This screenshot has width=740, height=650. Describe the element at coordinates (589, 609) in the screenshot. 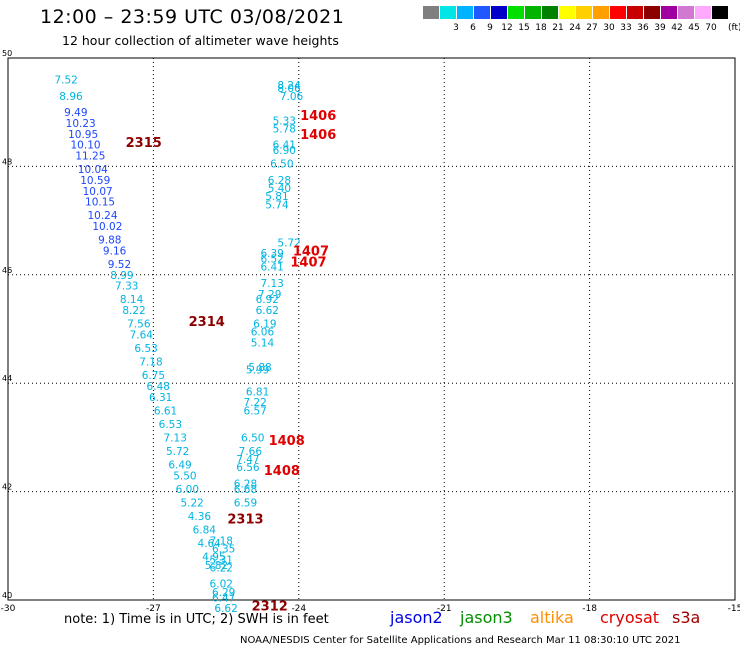

I see `x-tick-label: -18` at that location.